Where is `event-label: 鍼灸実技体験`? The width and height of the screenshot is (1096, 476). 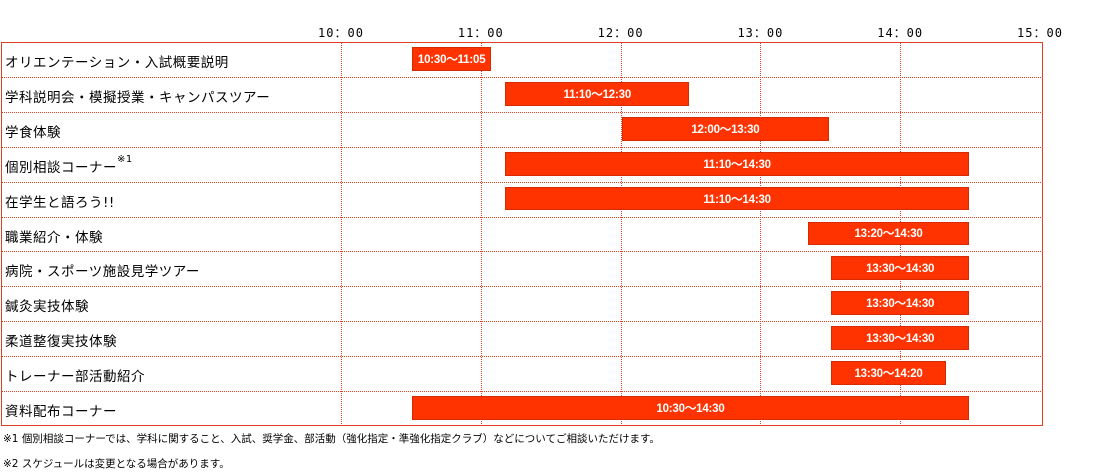 event-label: 鍼灸実技体験 is located at coordinates (47, 305).